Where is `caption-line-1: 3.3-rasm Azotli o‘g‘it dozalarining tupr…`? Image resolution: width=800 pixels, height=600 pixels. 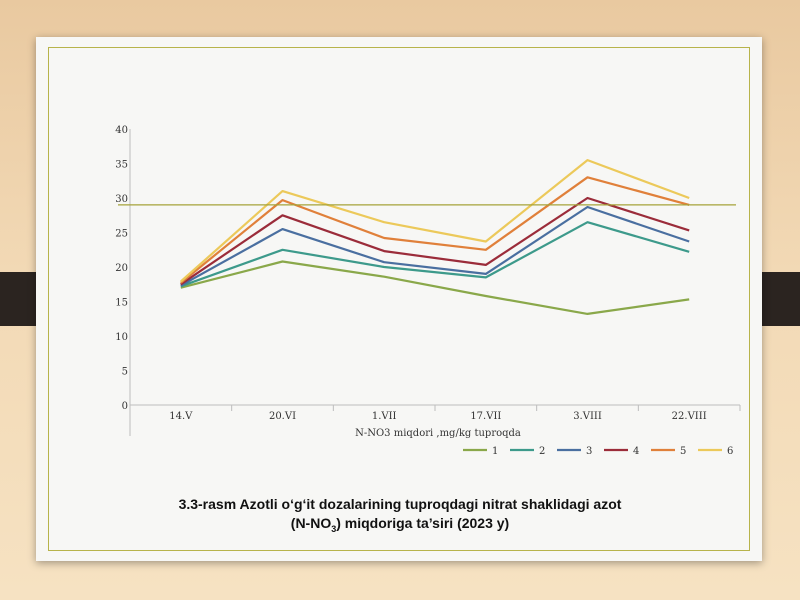 caption-line-1: 3.3-rasm Azotli o‘g‘it dozalarining tupr… is located at coordinates (400, 504).